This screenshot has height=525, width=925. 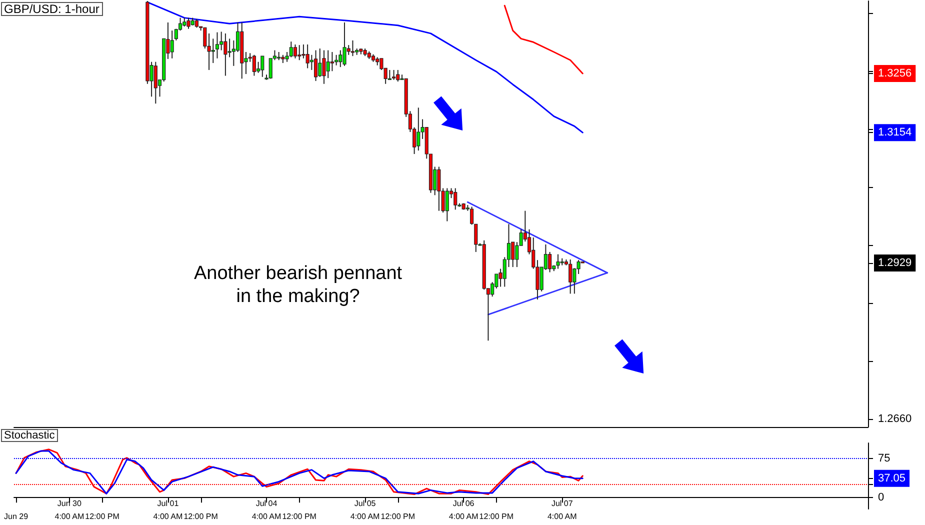 I want to click on x-tick-label: Jul 07 4:00 AM, so click(x=562, y=510).